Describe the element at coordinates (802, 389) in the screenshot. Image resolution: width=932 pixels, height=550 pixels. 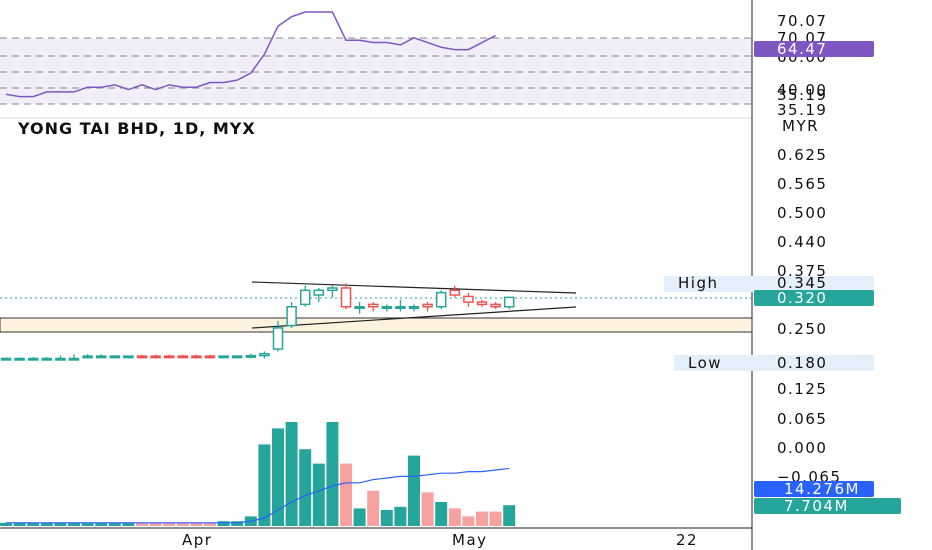
I see `price-tick-7: 0.125` at that location.